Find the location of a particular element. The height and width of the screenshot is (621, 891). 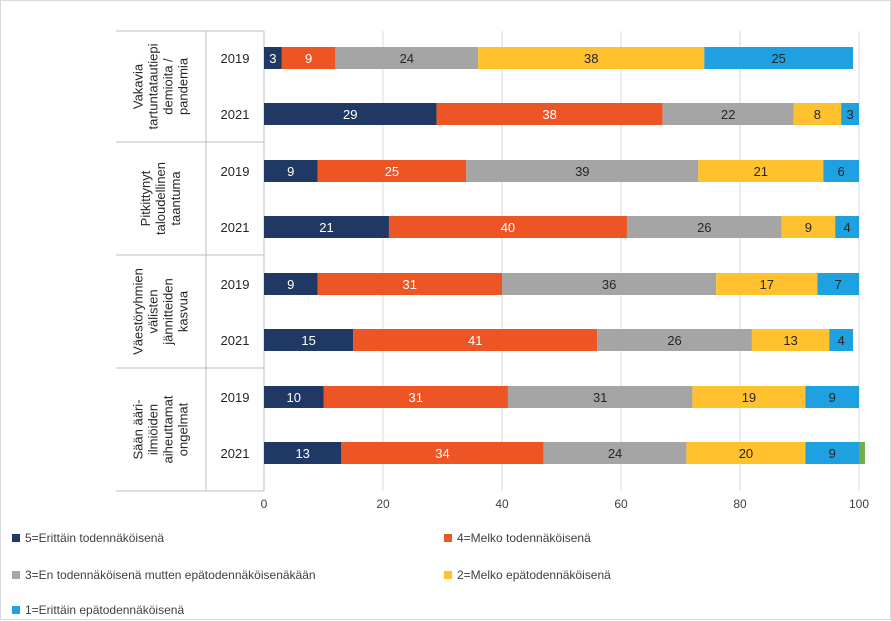

group-label-line: taantuma is located at coordinates (175, 198).